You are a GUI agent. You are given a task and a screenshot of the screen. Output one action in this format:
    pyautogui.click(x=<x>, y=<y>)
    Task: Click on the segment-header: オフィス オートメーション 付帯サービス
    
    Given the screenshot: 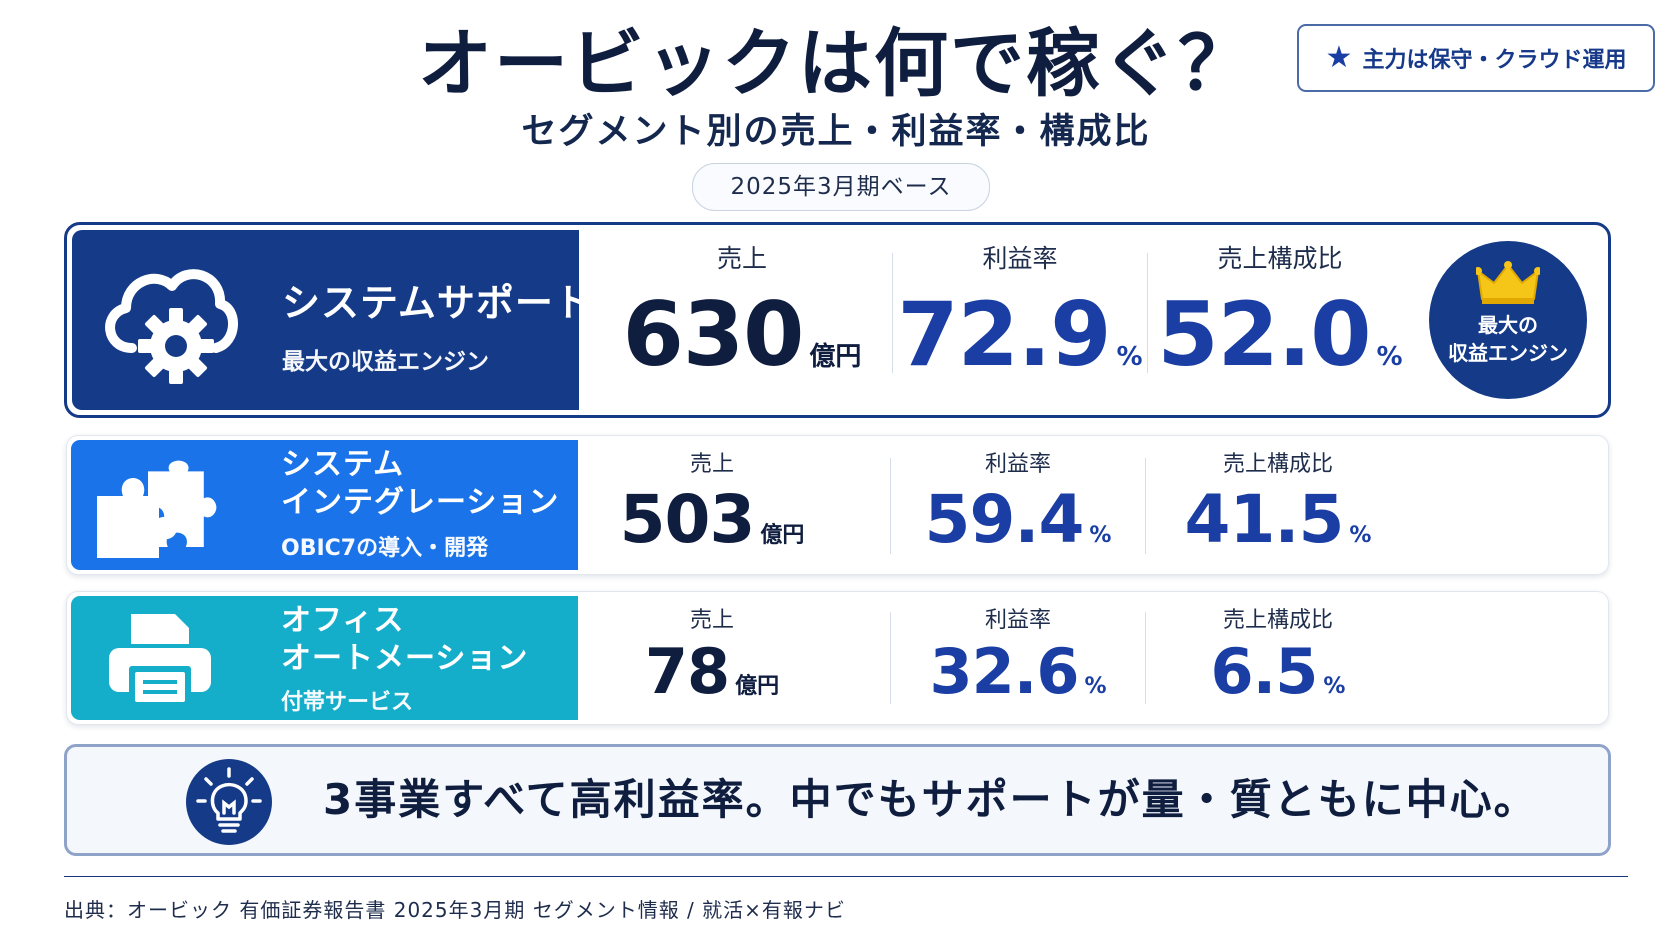 What is the action you would take?
    pyautogui.click(x=324, y=658)
    